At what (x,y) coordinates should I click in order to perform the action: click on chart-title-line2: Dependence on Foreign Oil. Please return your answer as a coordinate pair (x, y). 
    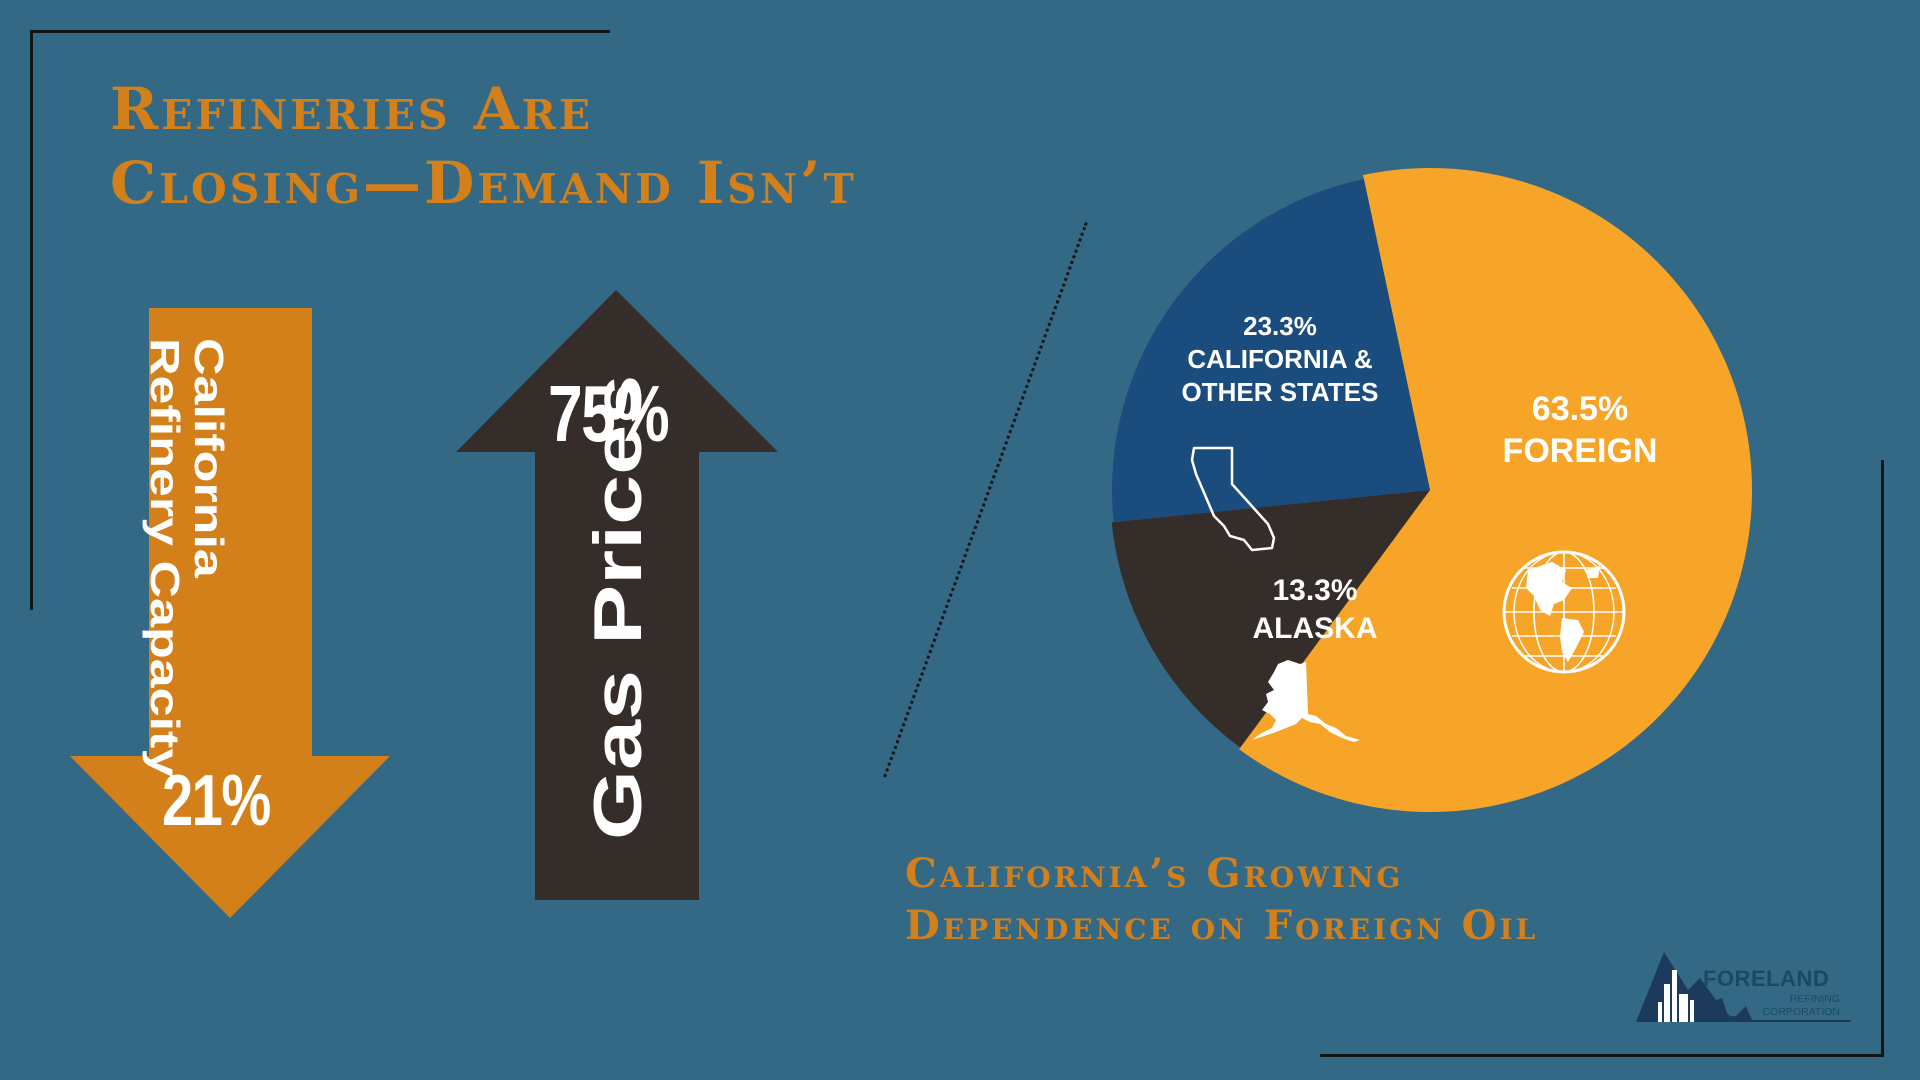
    Looking at the image, I should click on (1222, 925).